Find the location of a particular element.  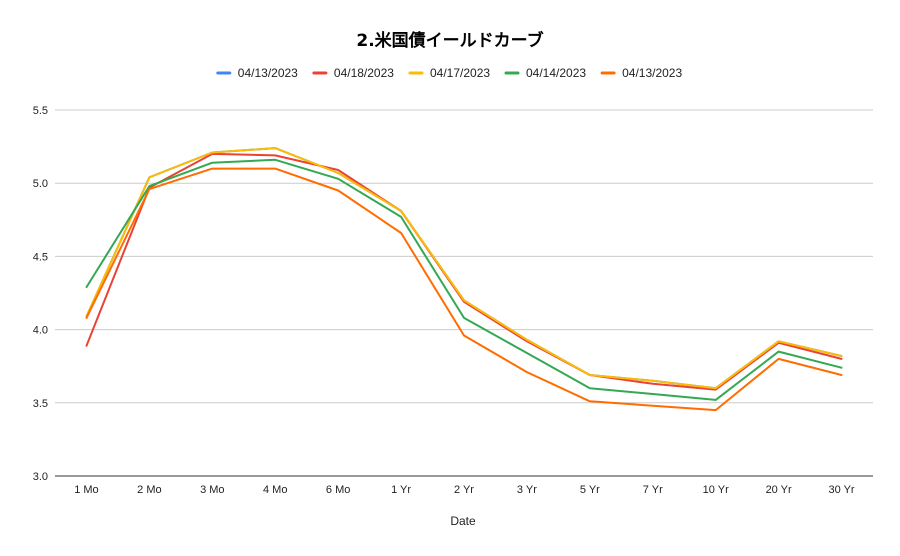

y-tick-label: 3.0 is located at coordinates (40, 477).